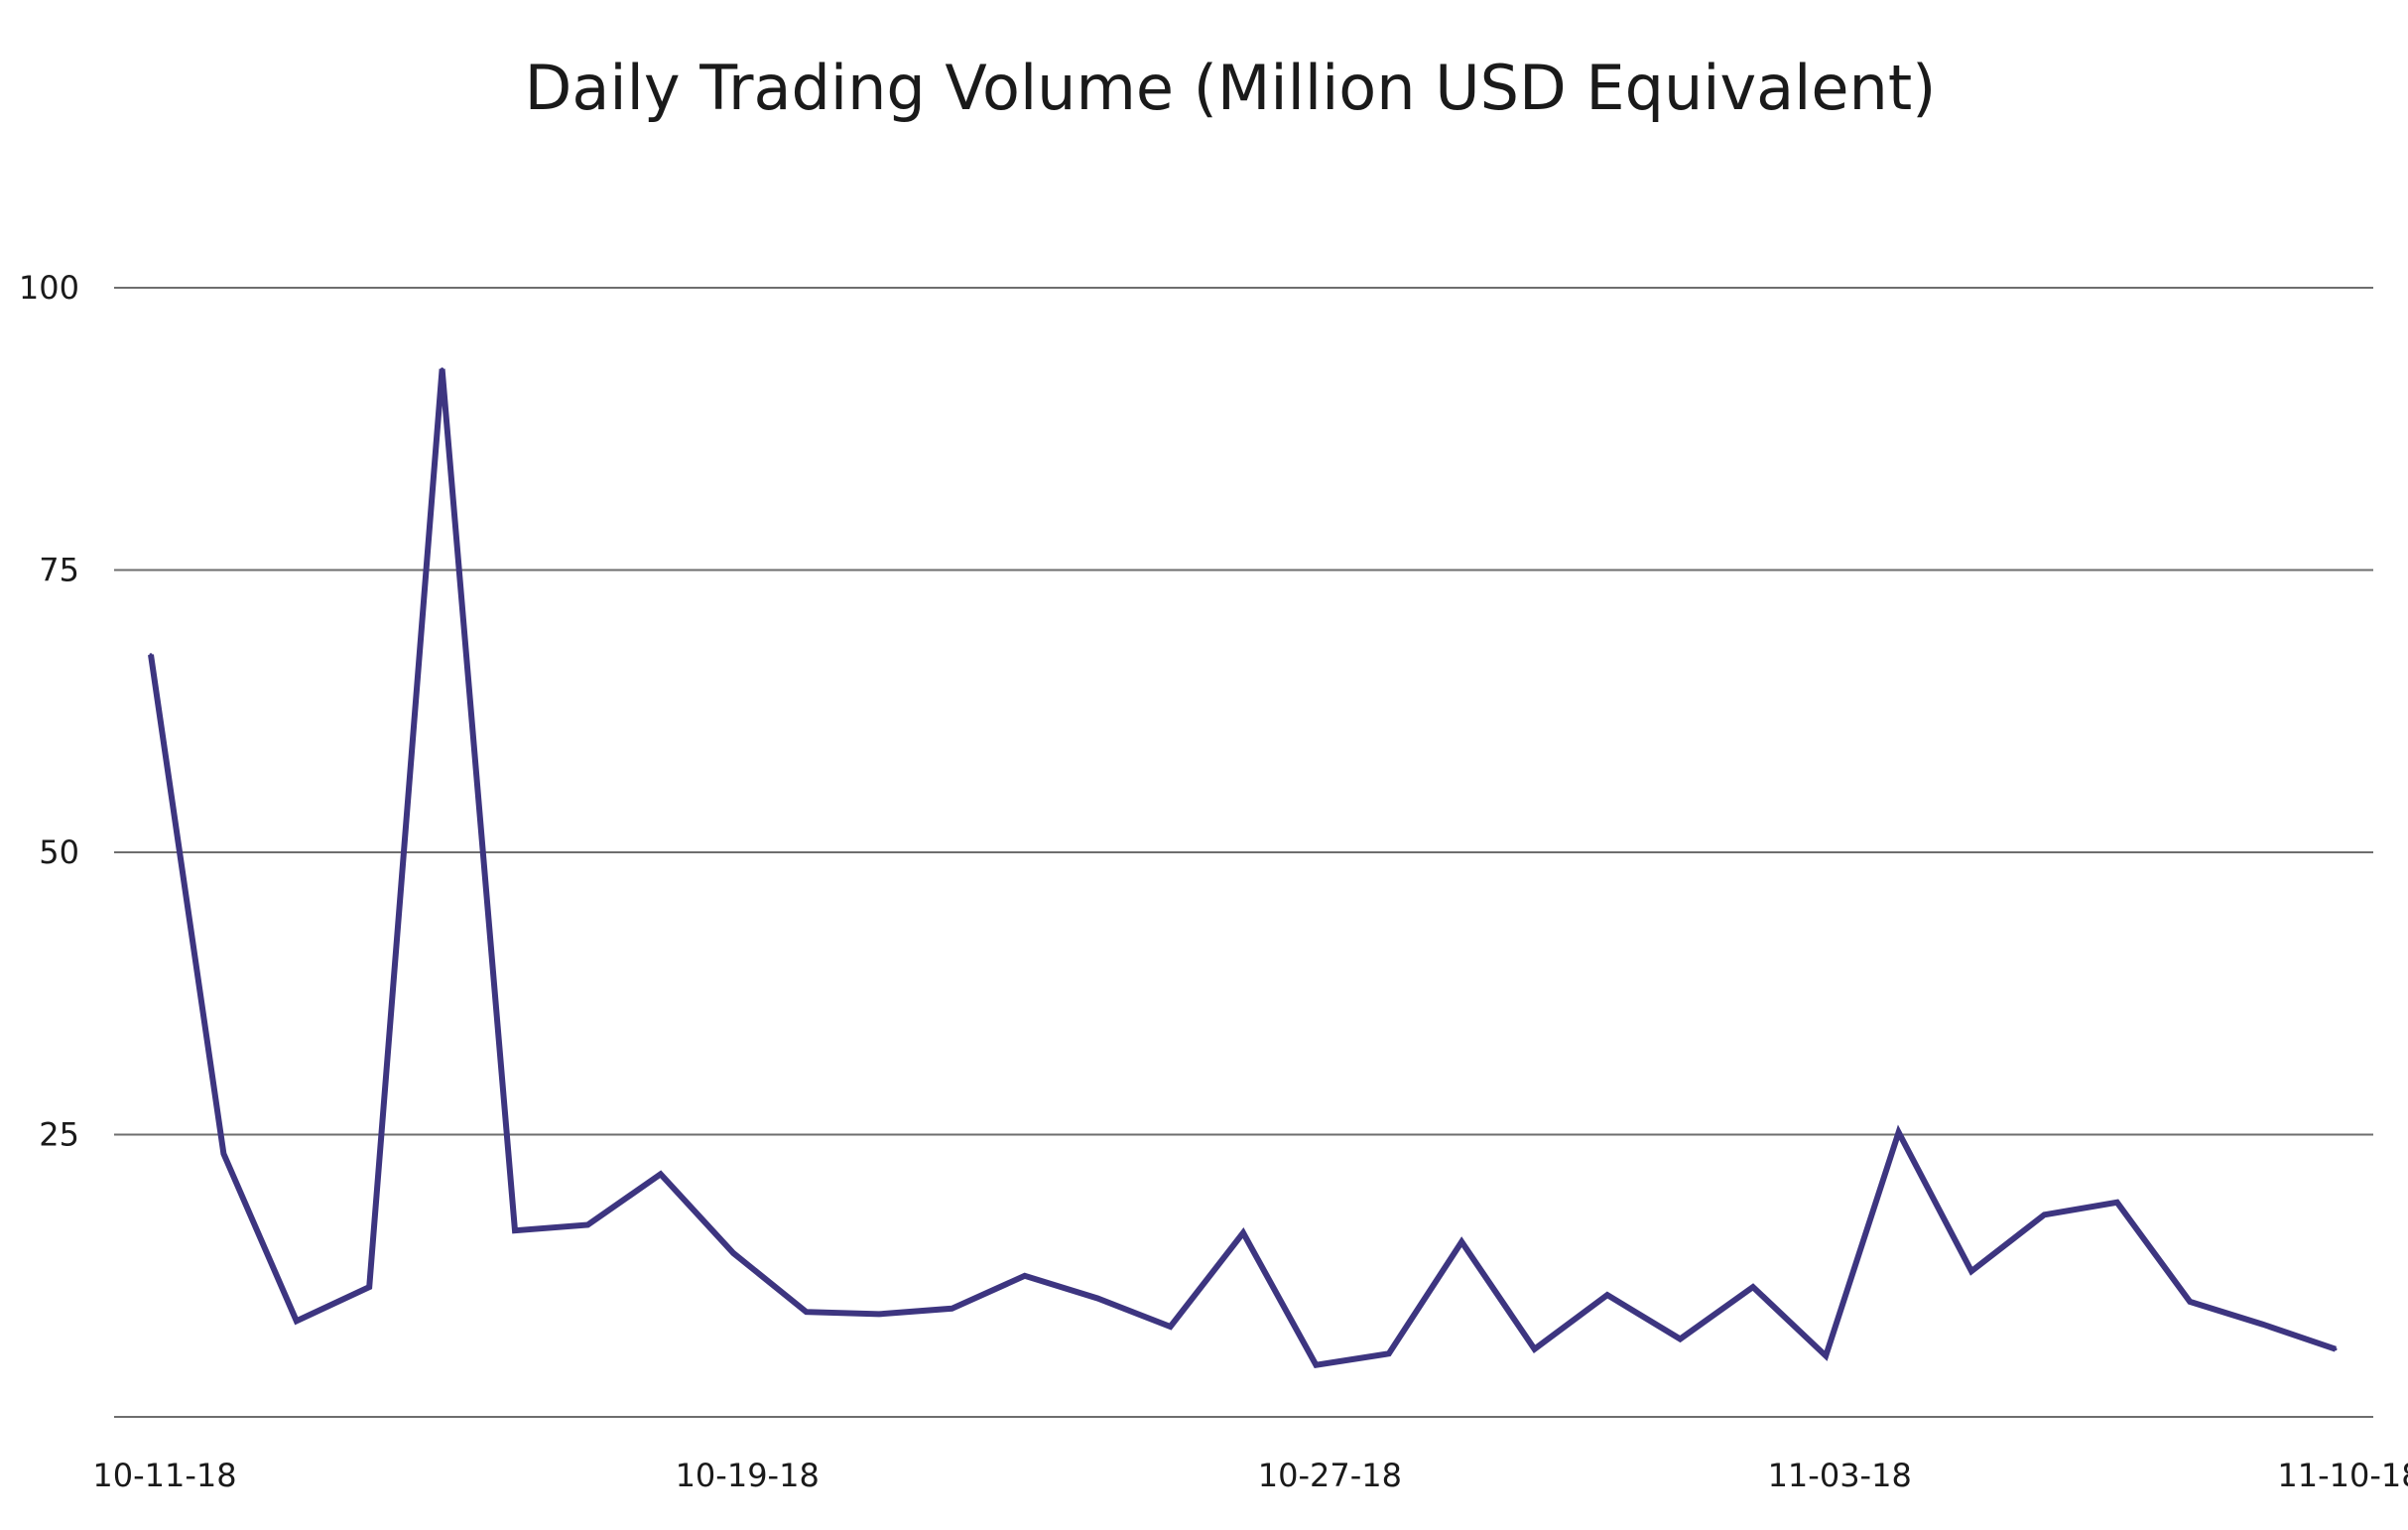  I want to click on y-axis-ticks: 25 50 75 100, so click(49, 711).